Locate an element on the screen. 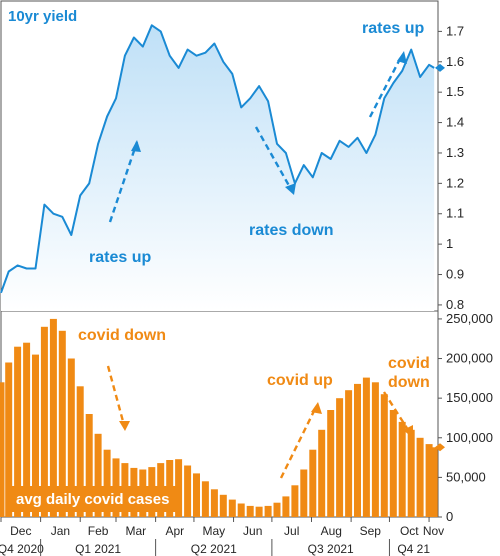 Image resolution: width=500 pixels, height=556 pixels. cases-y-tick-label: 0 is located at coordinates (449, 516).